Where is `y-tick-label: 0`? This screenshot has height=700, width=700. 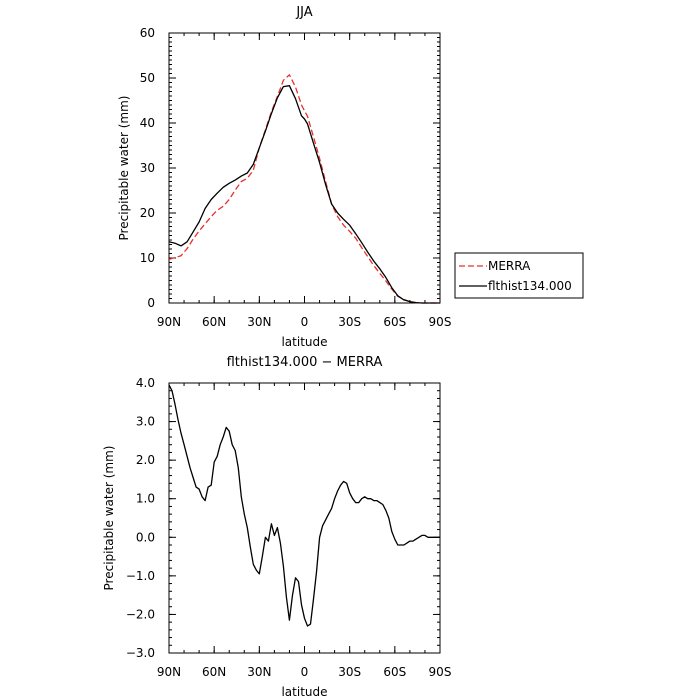 y-tick-label: 0 is located at coordinates (151, 303).